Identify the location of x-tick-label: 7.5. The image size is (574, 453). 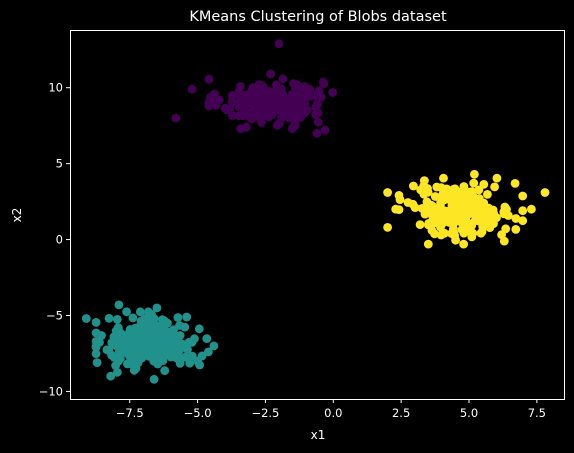
(537, 413).